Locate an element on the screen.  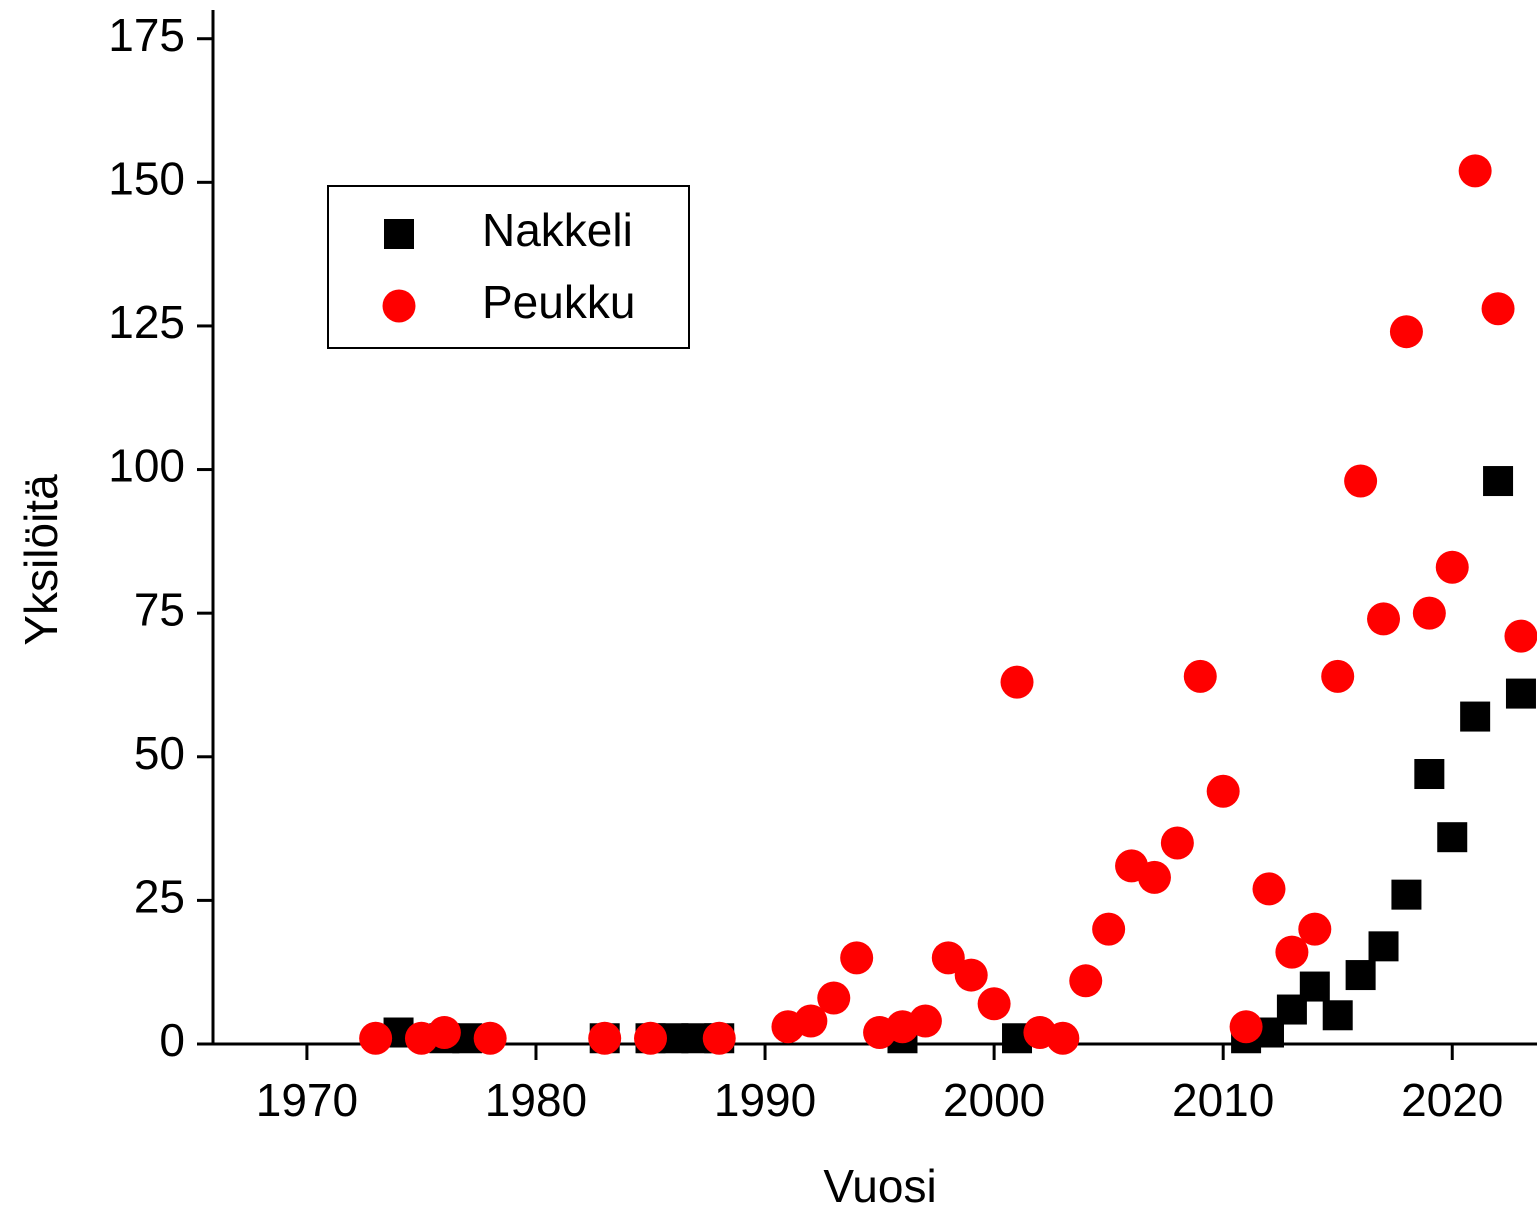
x-tick-label: 2020 is located at coordinates (1452, 1100).